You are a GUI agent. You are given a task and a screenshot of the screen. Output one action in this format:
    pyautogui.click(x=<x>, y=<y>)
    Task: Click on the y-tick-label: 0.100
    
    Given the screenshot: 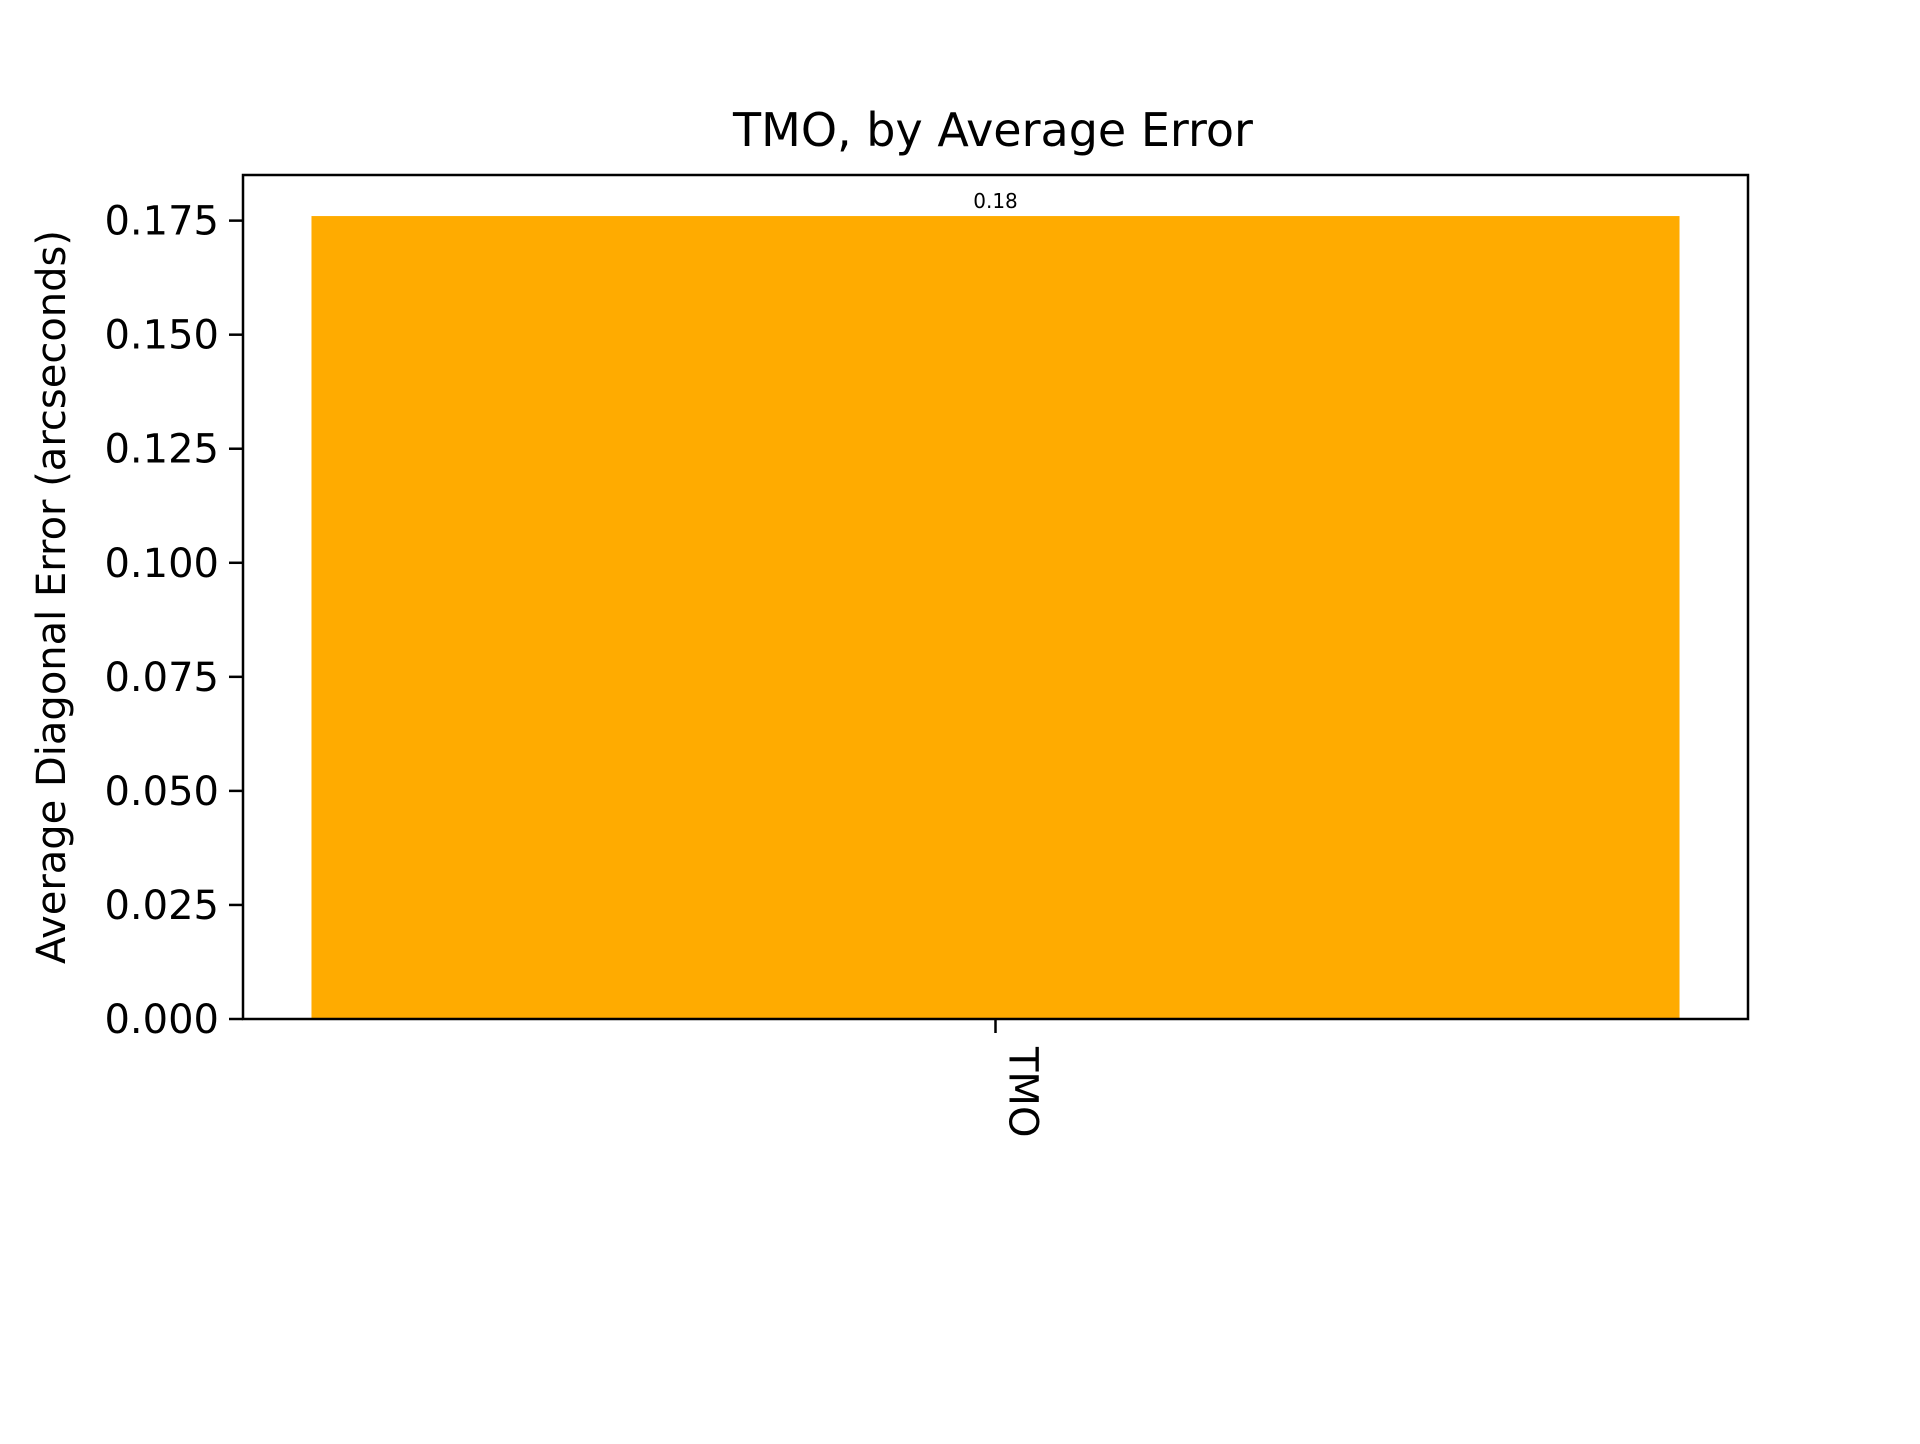 What is the action you would take?
    pyautogui.click(x=161, y=564)
    